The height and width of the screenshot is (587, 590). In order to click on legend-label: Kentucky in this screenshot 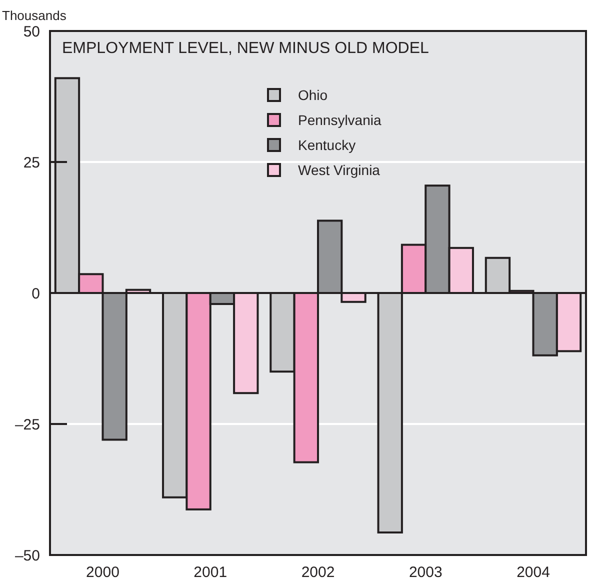, I will do `click(327, 144)`.